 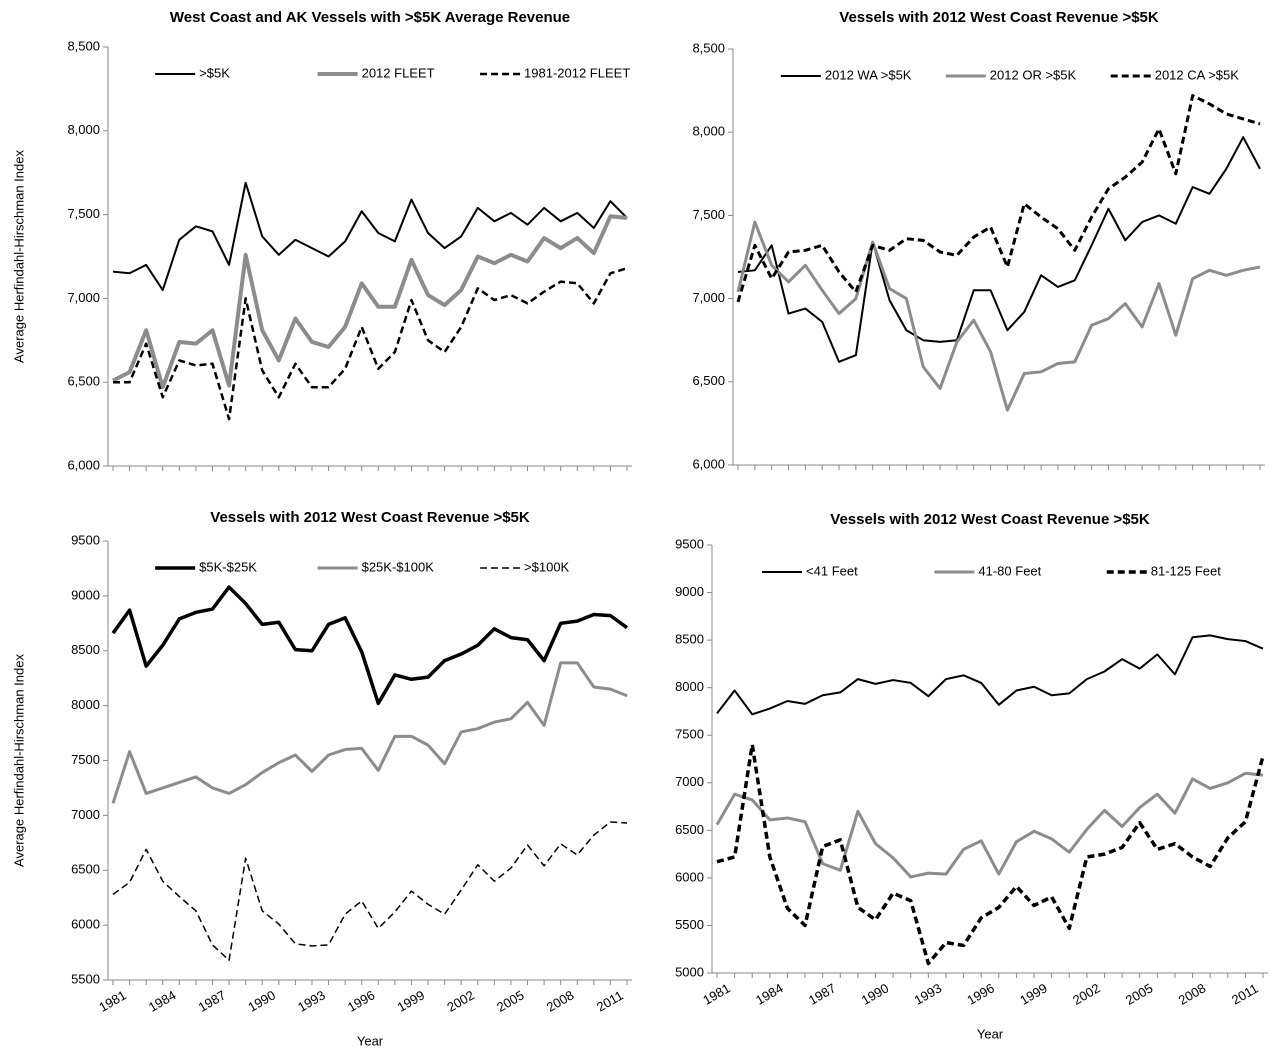 What do you see at coordinates (398, 72) in the screenshot?
I see `legend-label: 2012 FLEET` at bounding box center [398, 72].